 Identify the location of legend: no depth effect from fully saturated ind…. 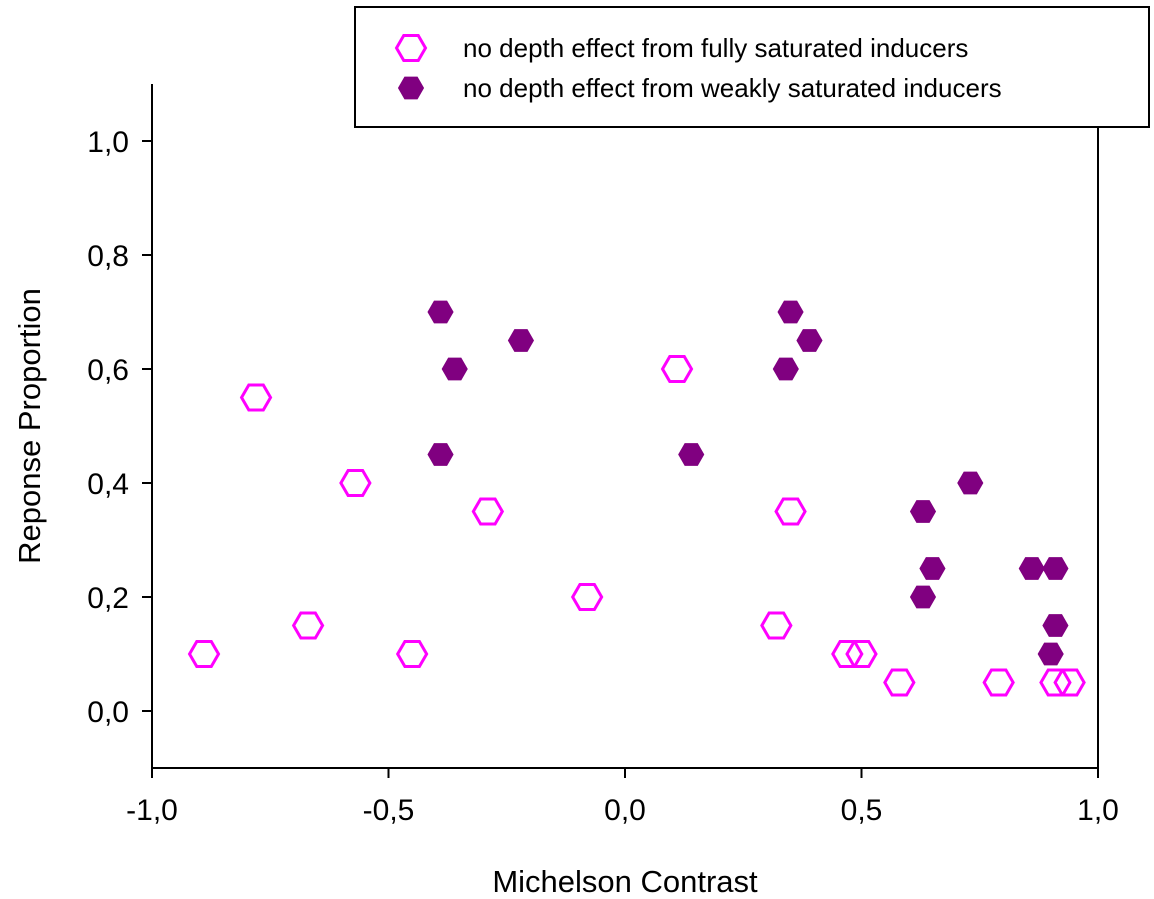
(752, 67).